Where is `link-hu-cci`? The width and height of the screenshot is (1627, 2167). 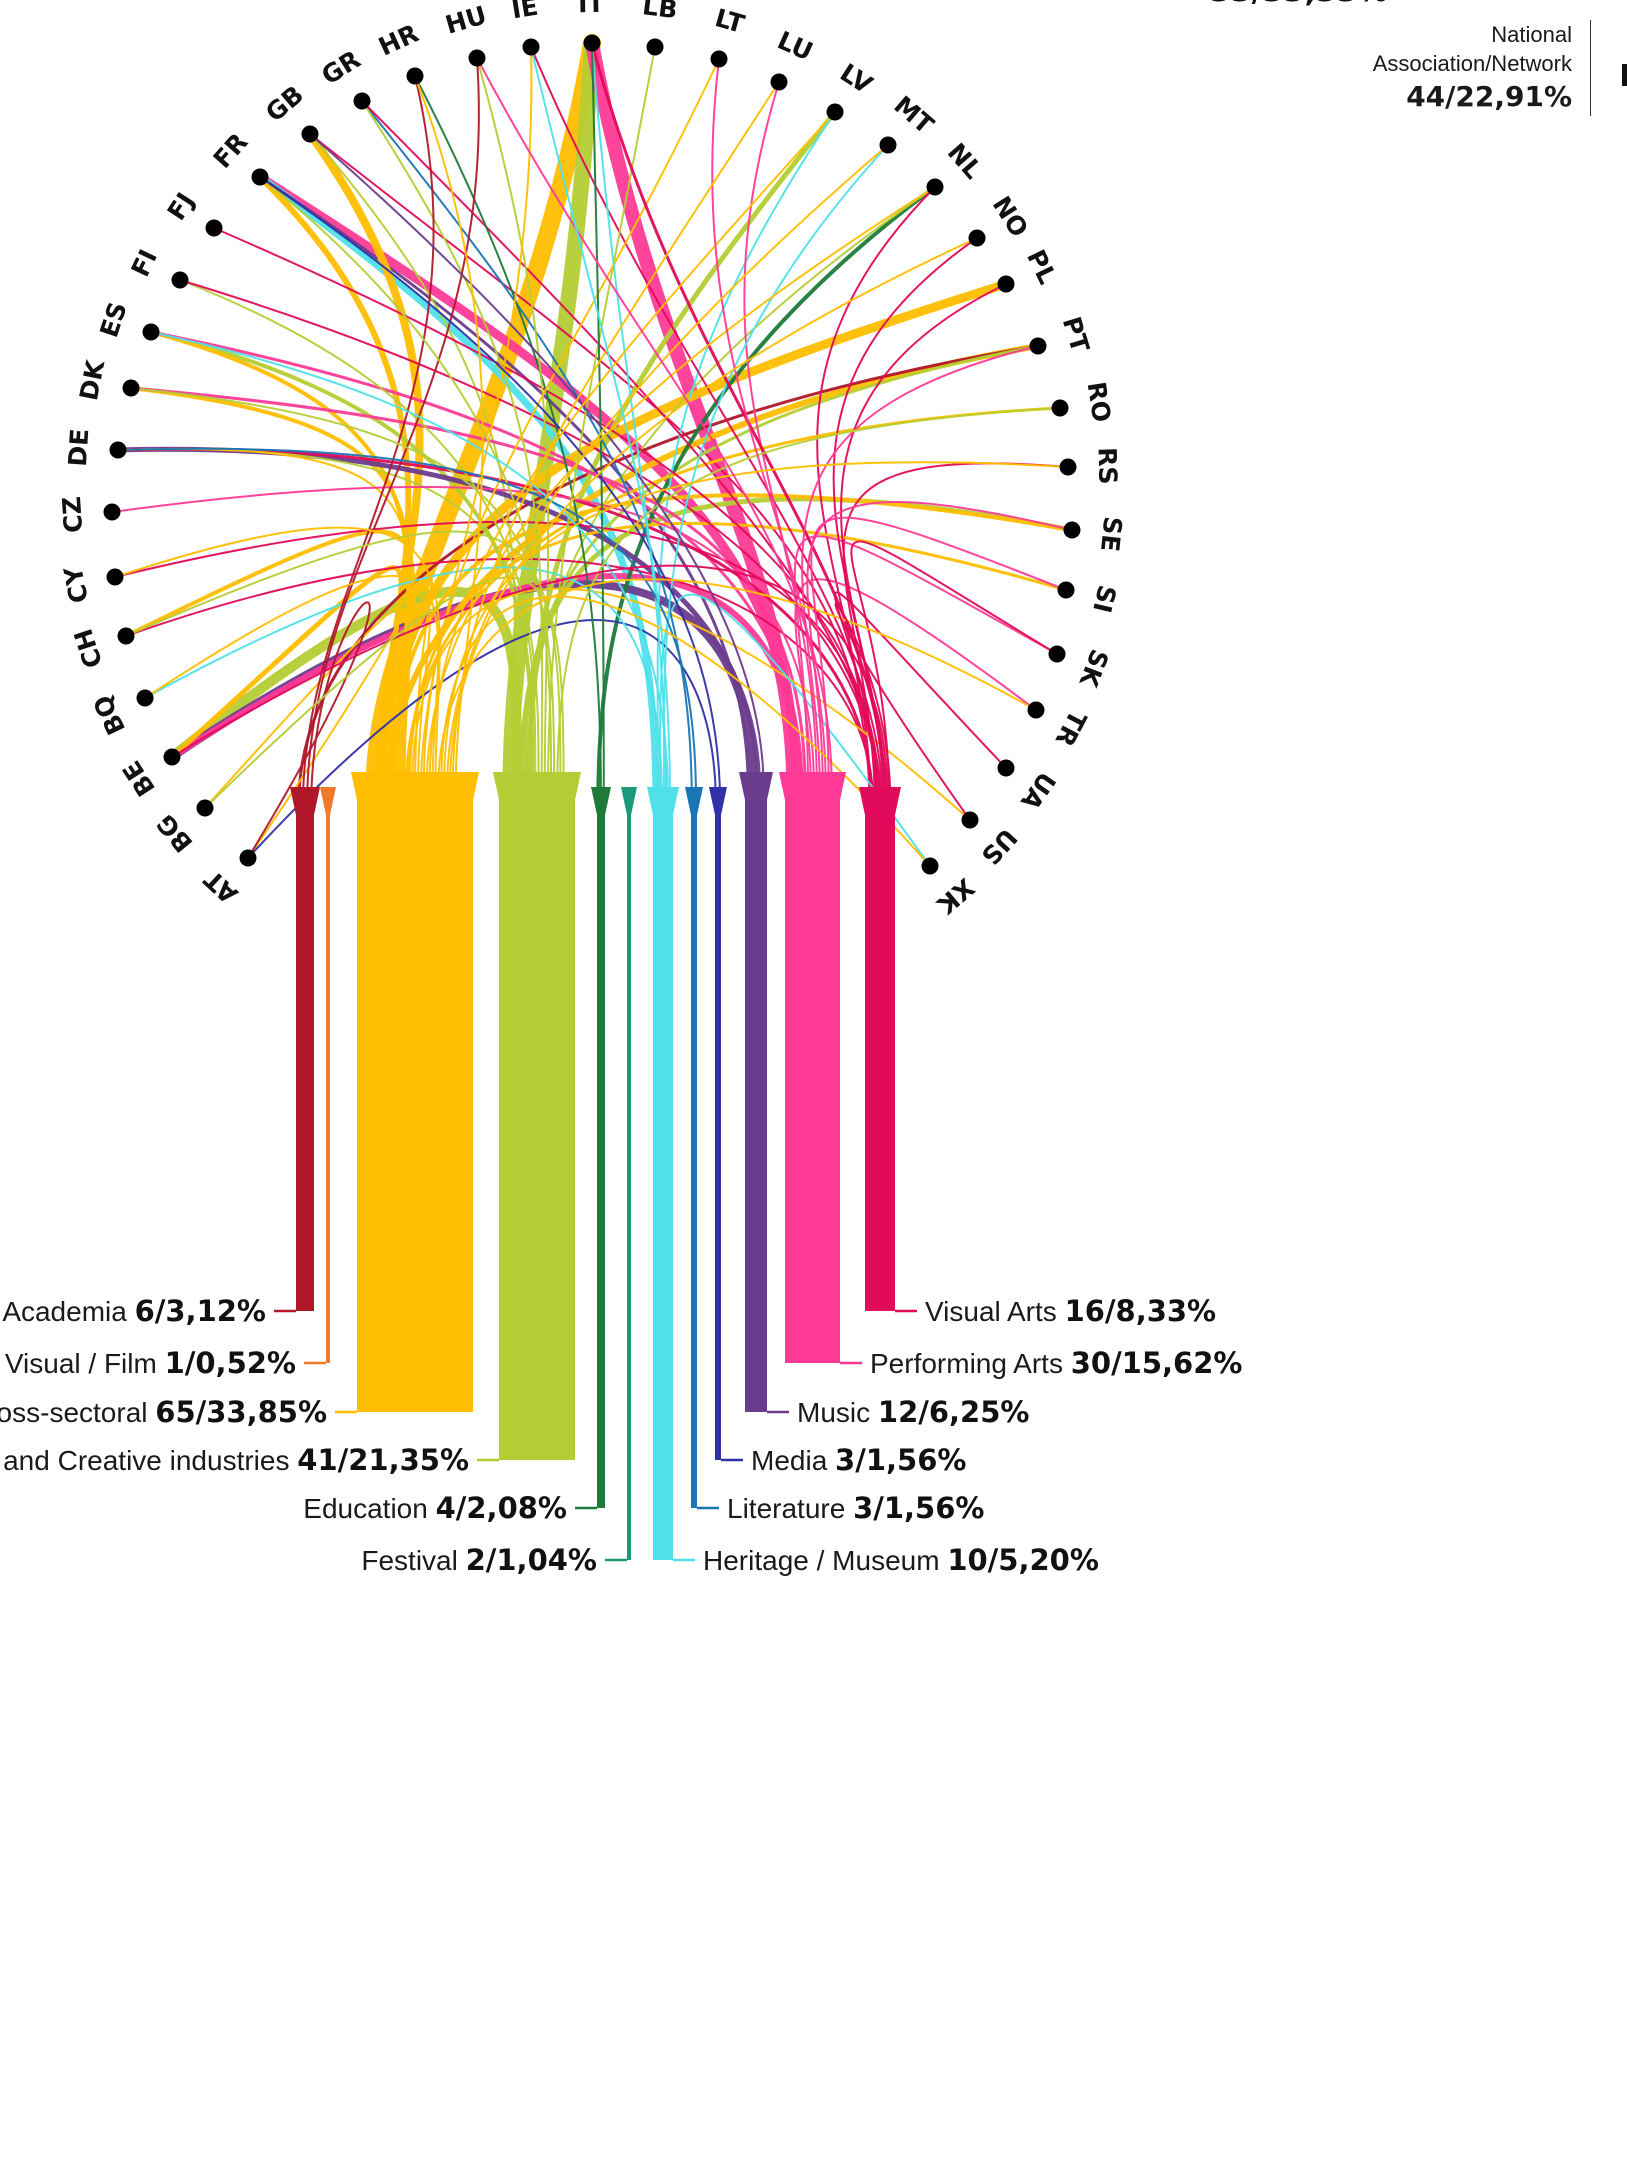 link-hu-cci is located at coordinates (513, 424).